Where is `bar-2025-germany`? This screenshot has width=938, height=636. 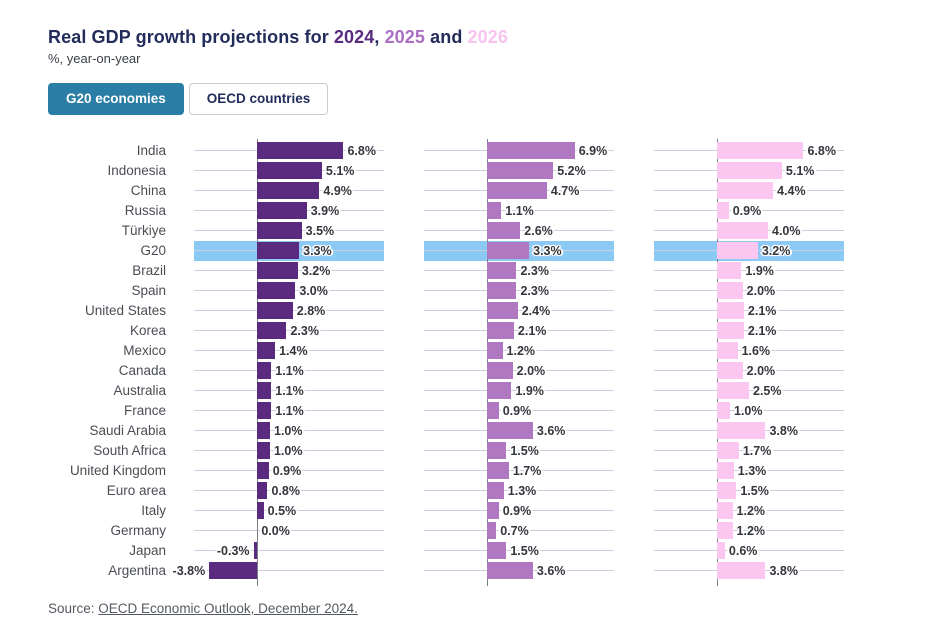 bar-2025-germany is located at coordinates (492, 530).